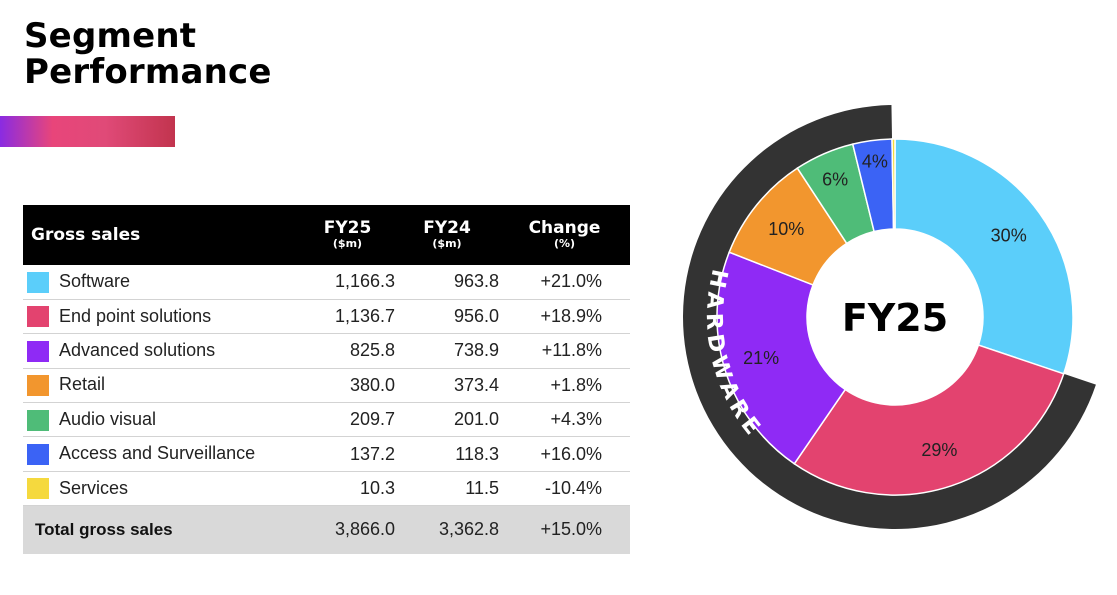 This screenshot has height=595, width=1117. What do you see at coordinates (573, 488) in the screenshot?
I see `change-value: -10.4%` at bounding box center [573, 488].